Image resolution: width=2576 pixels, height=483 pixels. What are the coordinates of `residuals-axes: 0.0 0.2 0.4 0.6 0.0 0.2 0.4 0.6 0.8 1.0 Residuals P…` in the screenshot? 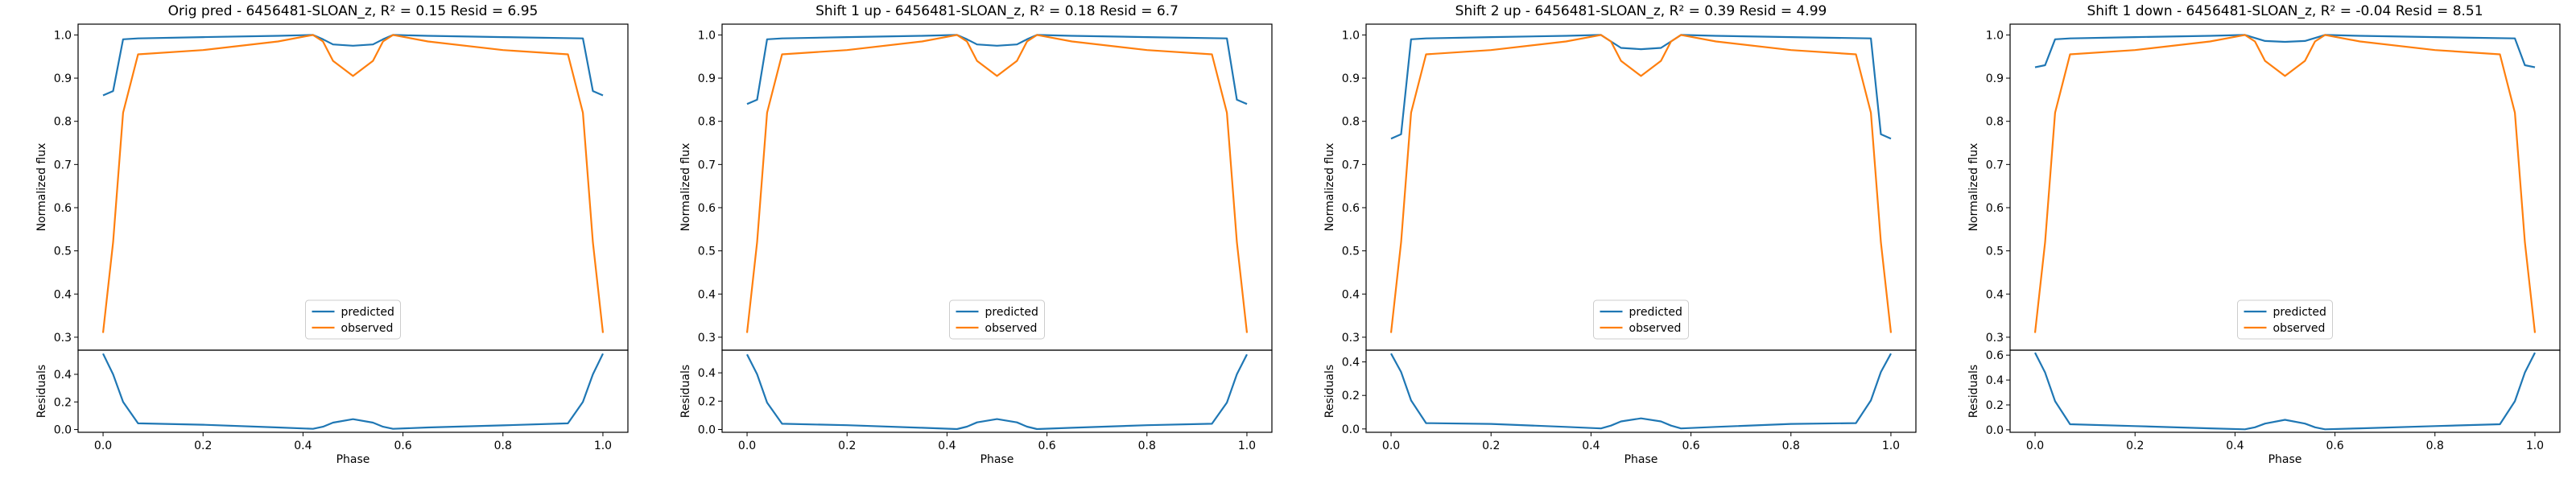 It's located at (2264, 407).